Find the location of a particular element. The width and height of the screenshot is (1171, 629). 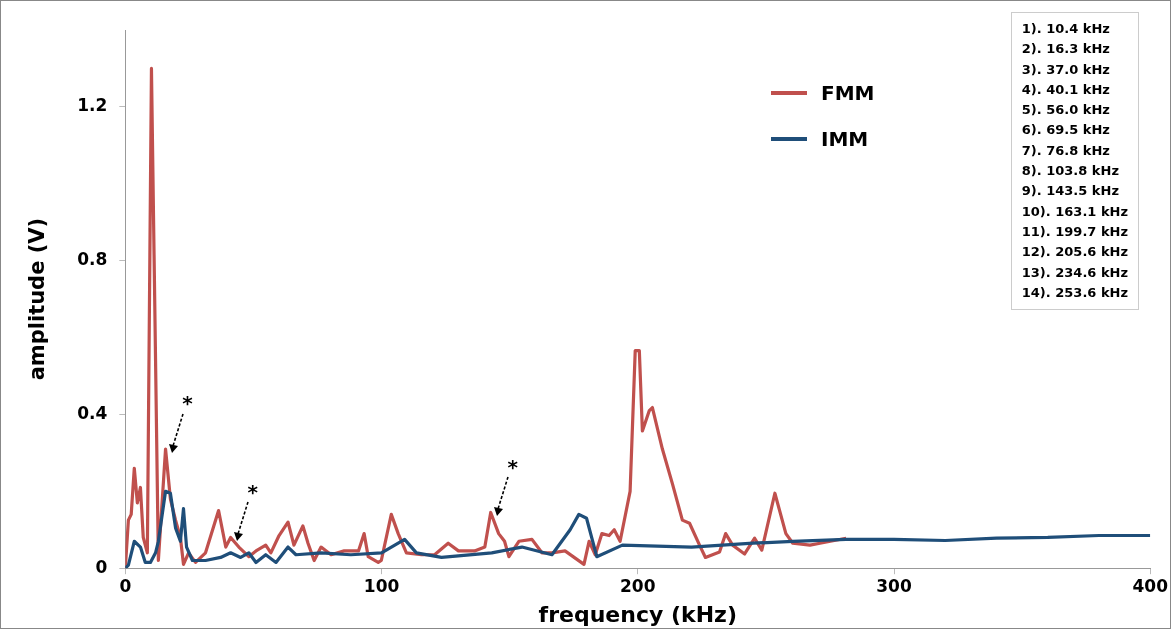

y-tick-label: 1.2 is located at coordinates (92, 105).